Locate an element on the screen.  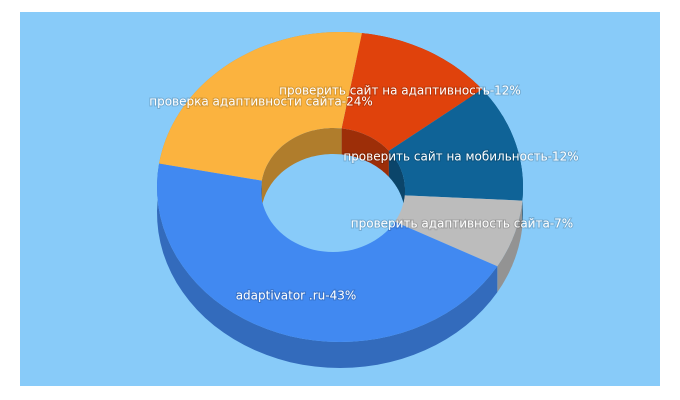
slice-label: adaptivator .ru-43% is located at coordinates (296, 296).